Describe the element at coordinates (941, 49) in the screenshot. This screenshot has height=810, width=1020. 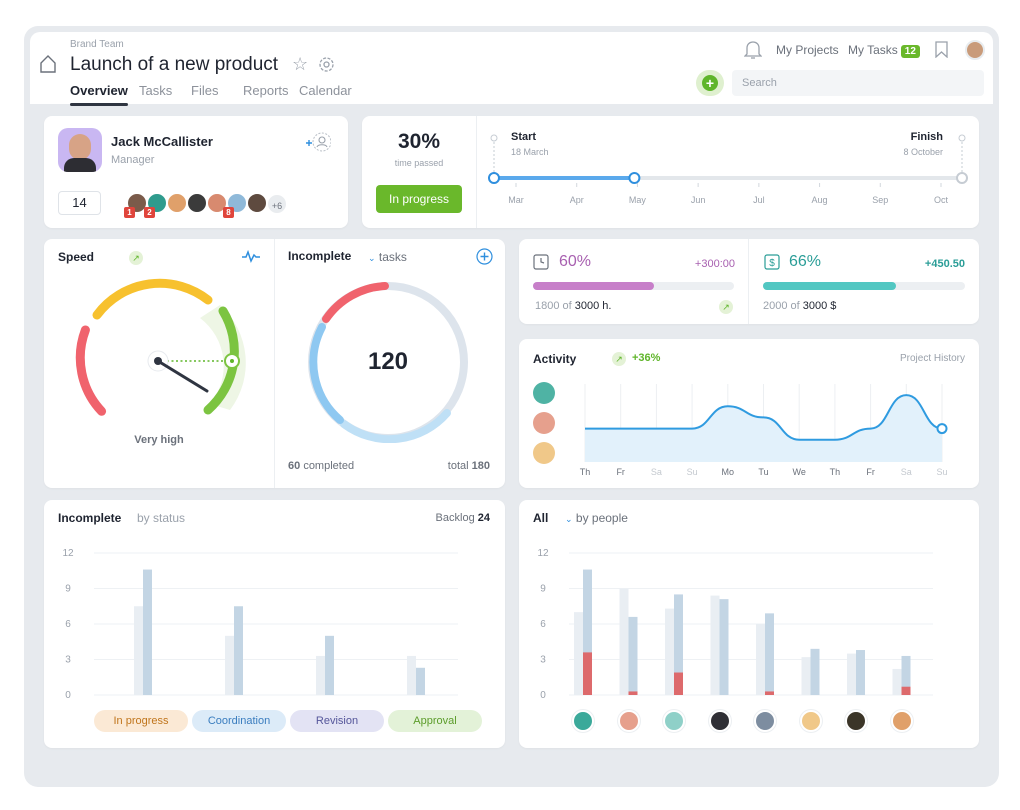
I see `bookmark-icon` at that location.